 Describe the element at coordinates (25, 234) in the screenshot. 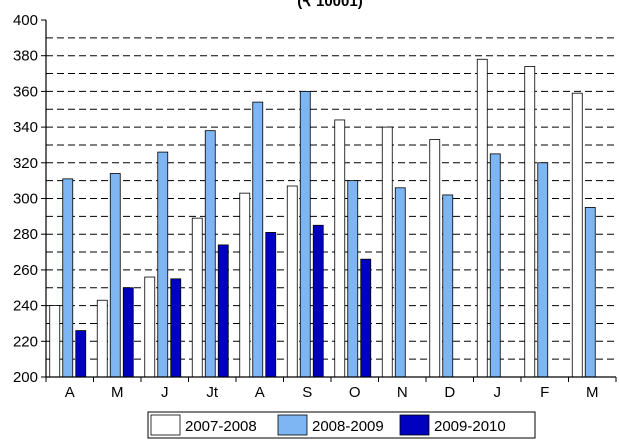

I see `y-tick-label: 280` at that location.